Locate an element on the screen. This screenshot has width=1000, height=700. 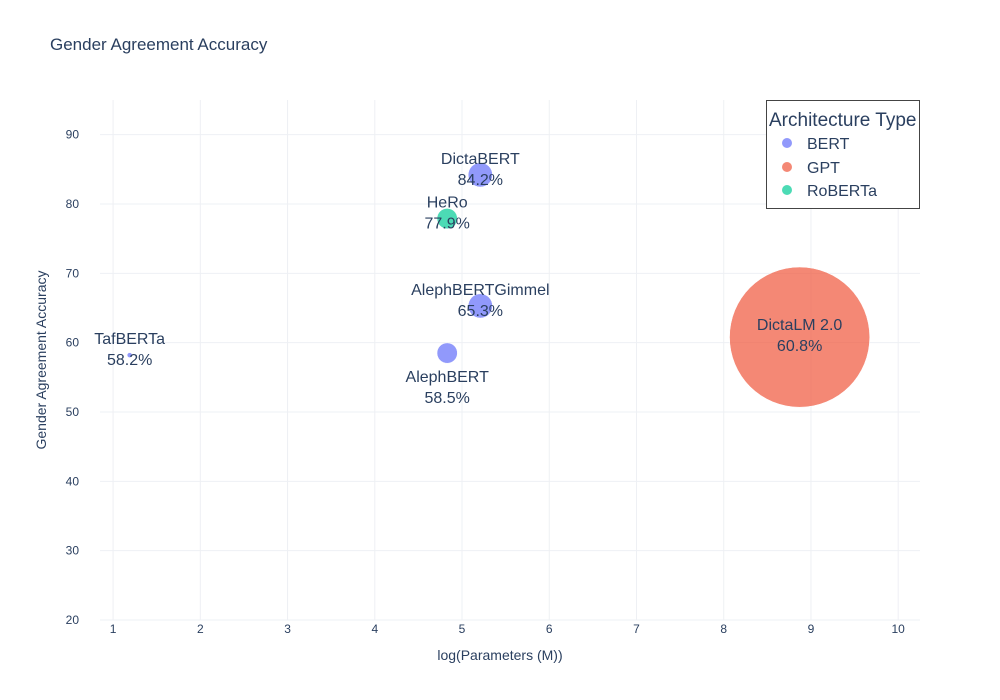
x-tick-label: 1 is located at coordinates (113, 629).